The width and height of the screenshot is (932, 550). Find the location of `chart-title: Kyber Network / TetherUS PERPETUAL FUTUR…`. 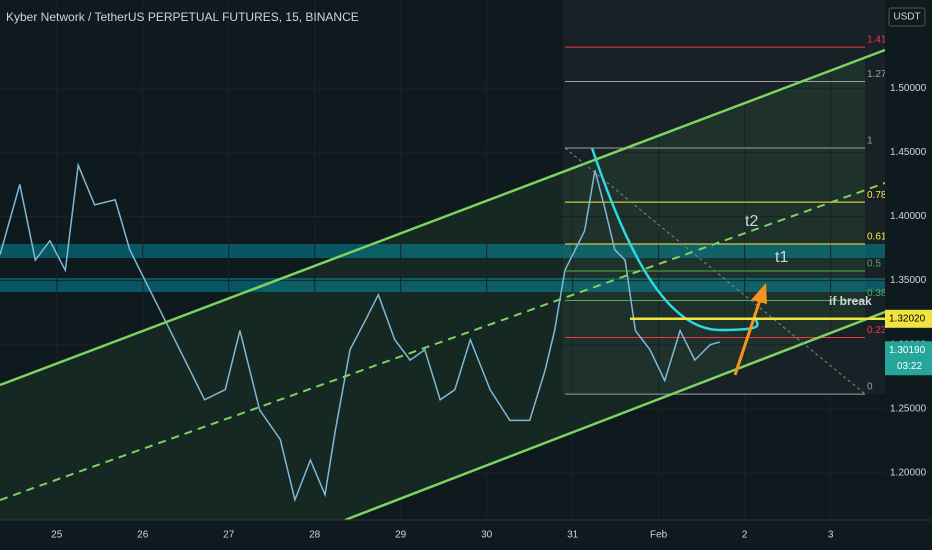

chart-title: Kyber Network / TetherUS PERPETUAL FUTUR… is located at coordinates (182, 17).